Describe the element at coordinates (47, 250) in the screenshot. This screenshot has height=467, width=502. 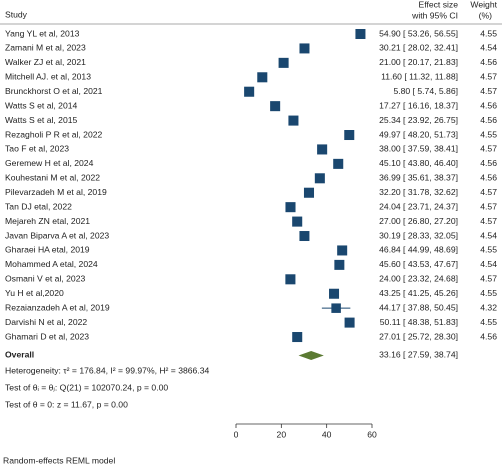
I see `study-label: Gharaei HA etal, 2019` at that location.